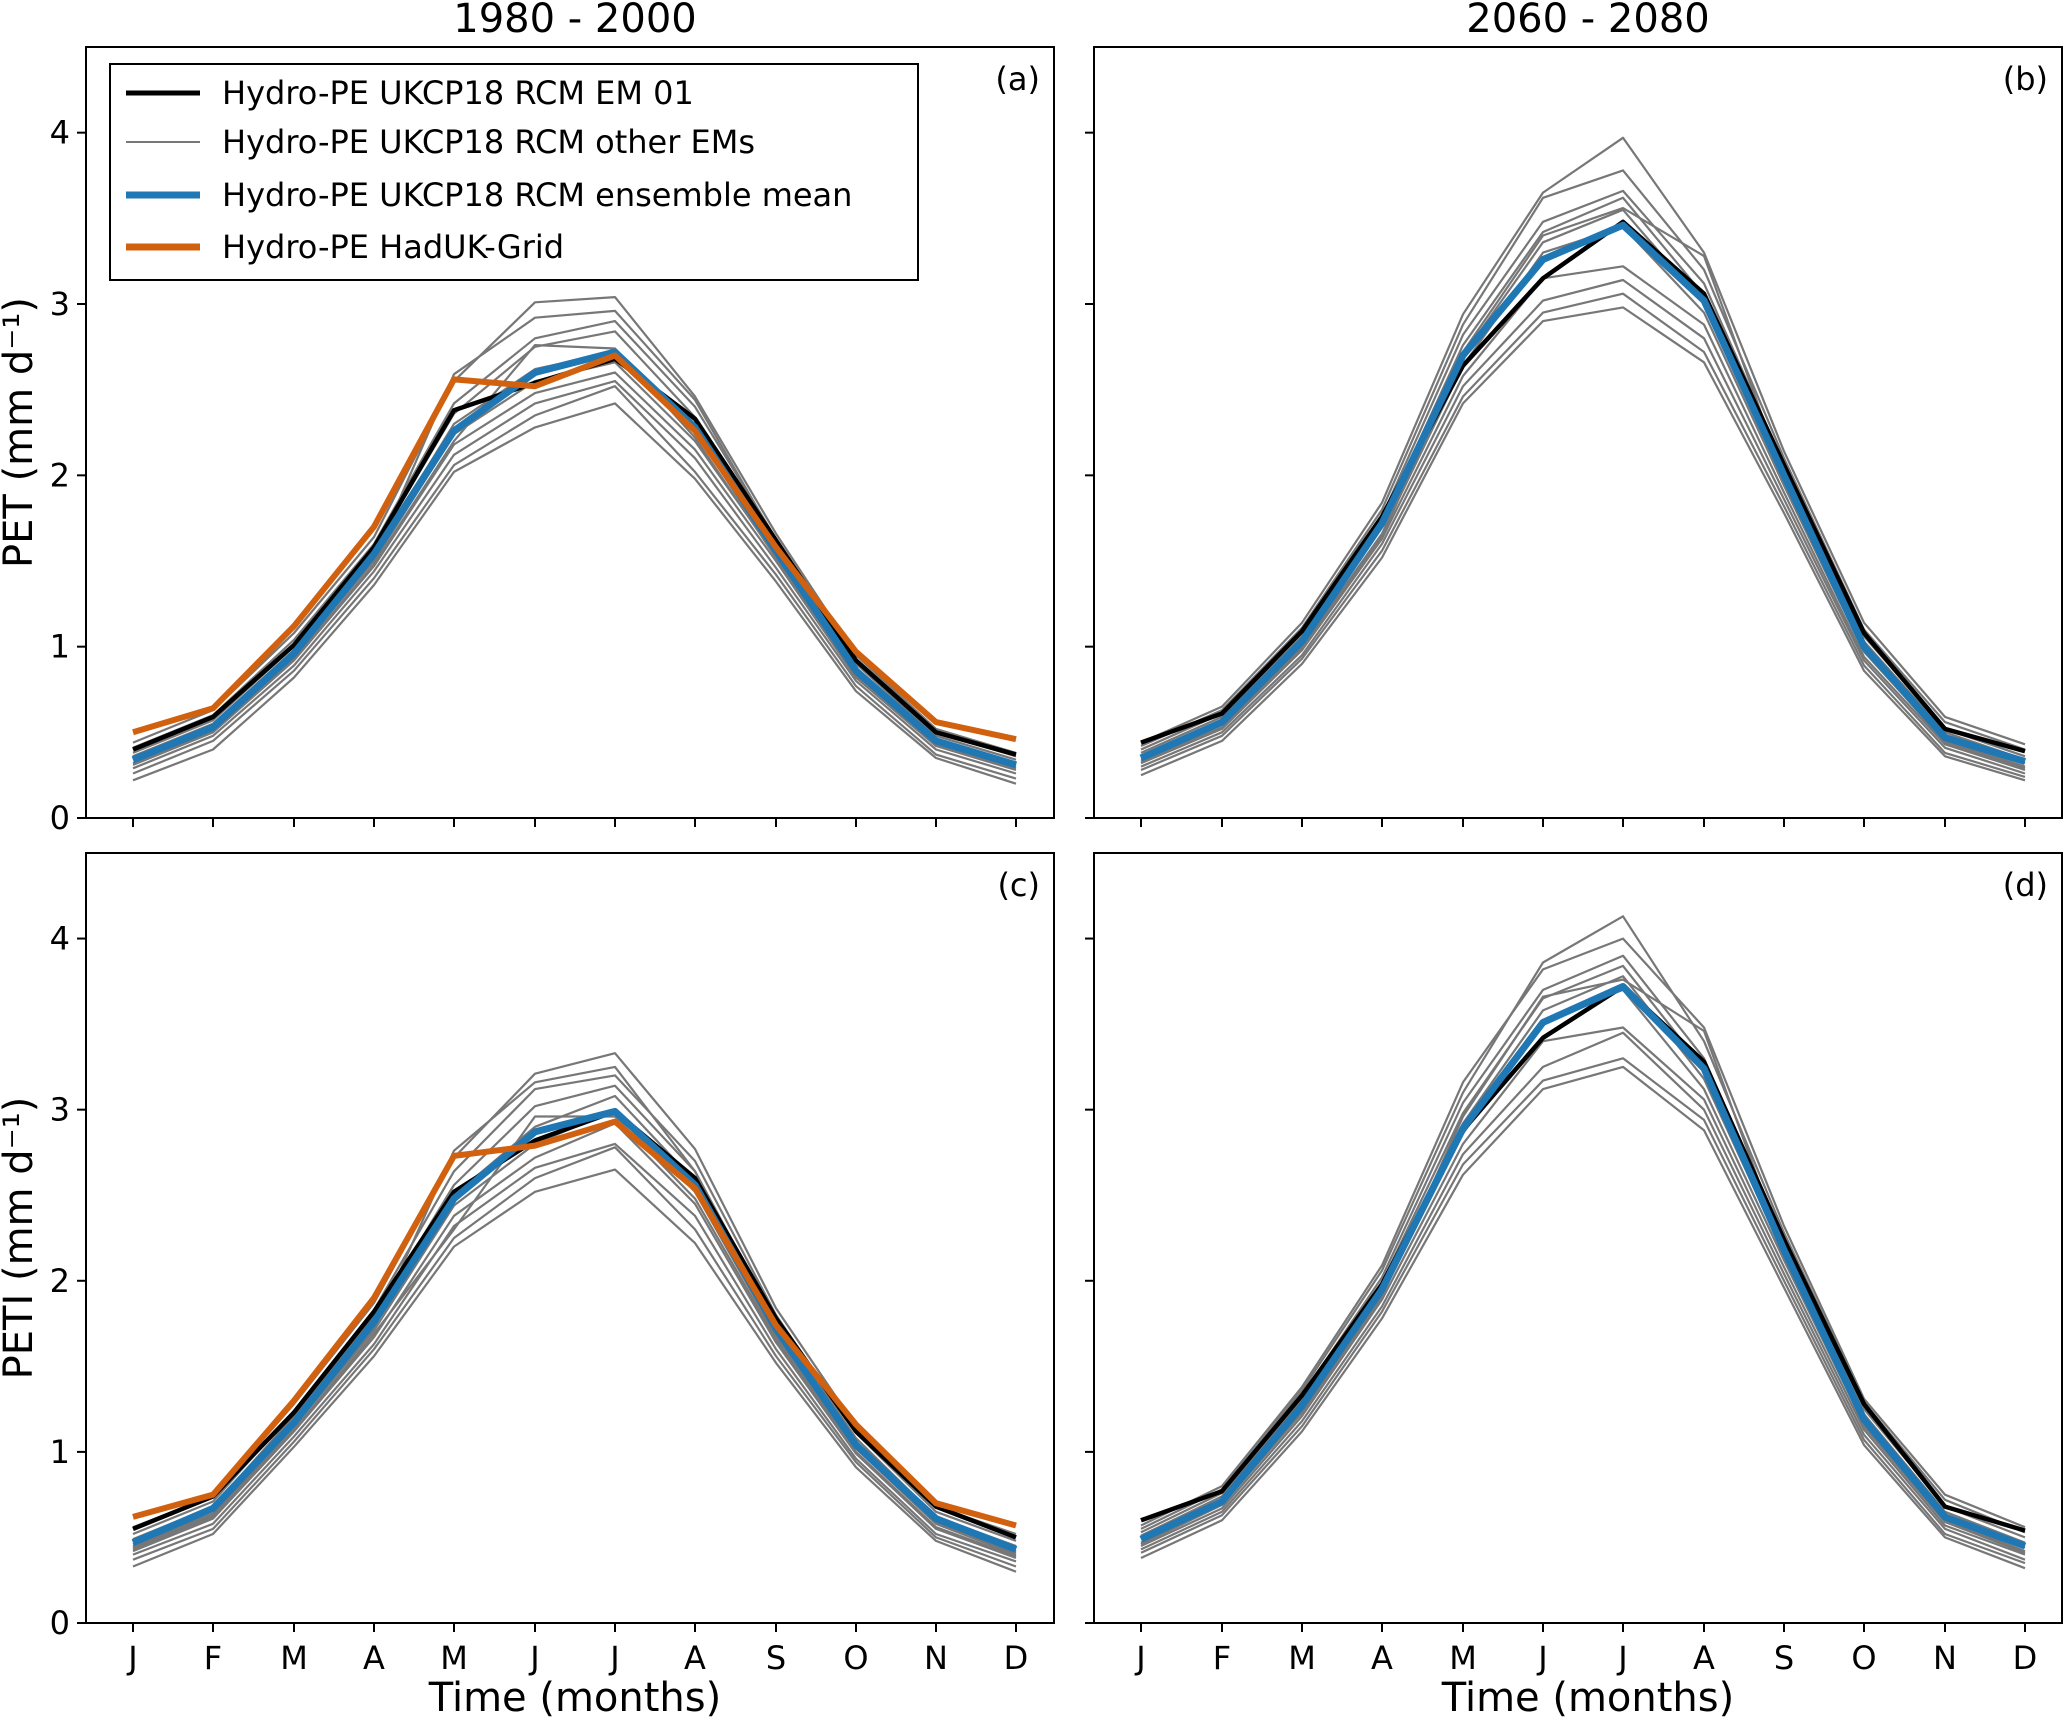 The height and width of the screenshot is (1721, 2067). What do you see at coordinates (1017, 79) in the screenshot?
I see `panel-label: (a)` at bounding box center [1017, 79].